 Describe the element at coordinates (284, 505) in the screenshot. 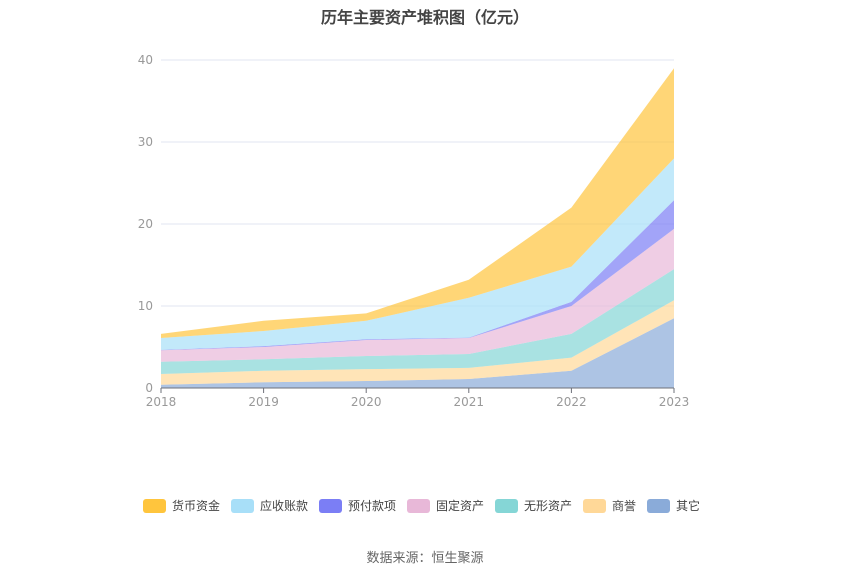

I see `legend-label-应收账款: 应收账款` at that location.